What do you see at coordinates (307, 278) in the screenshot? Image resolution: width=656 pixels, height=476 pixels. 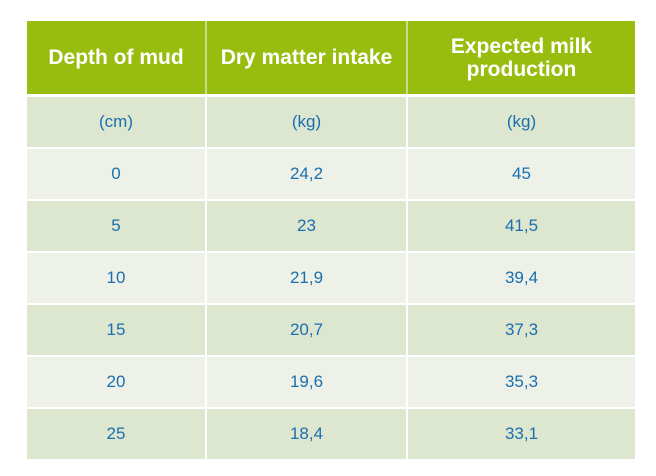 I see `table-cell: 21,9` at bounding box center [307, 278].